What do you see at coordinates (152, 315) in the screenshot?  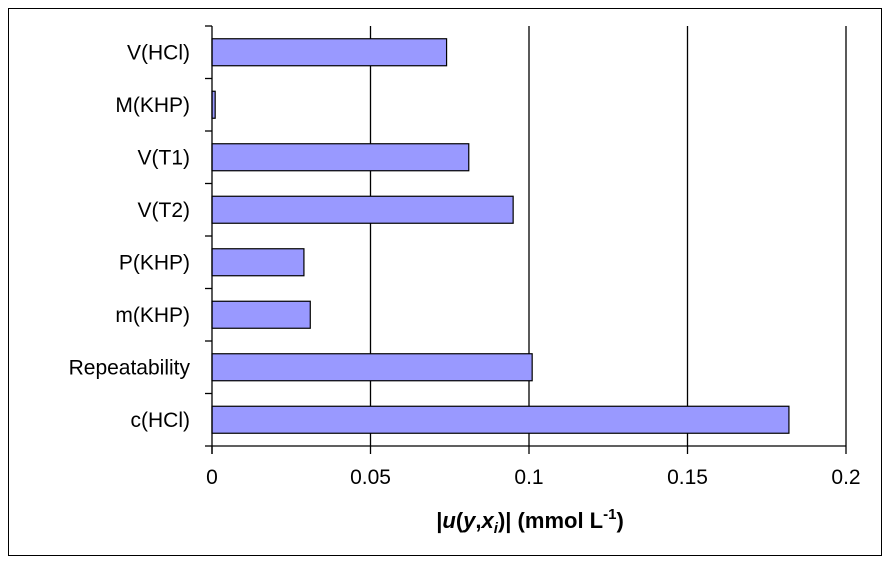 I see `category-label: m(KHP)` at bounding box center [152, 315].